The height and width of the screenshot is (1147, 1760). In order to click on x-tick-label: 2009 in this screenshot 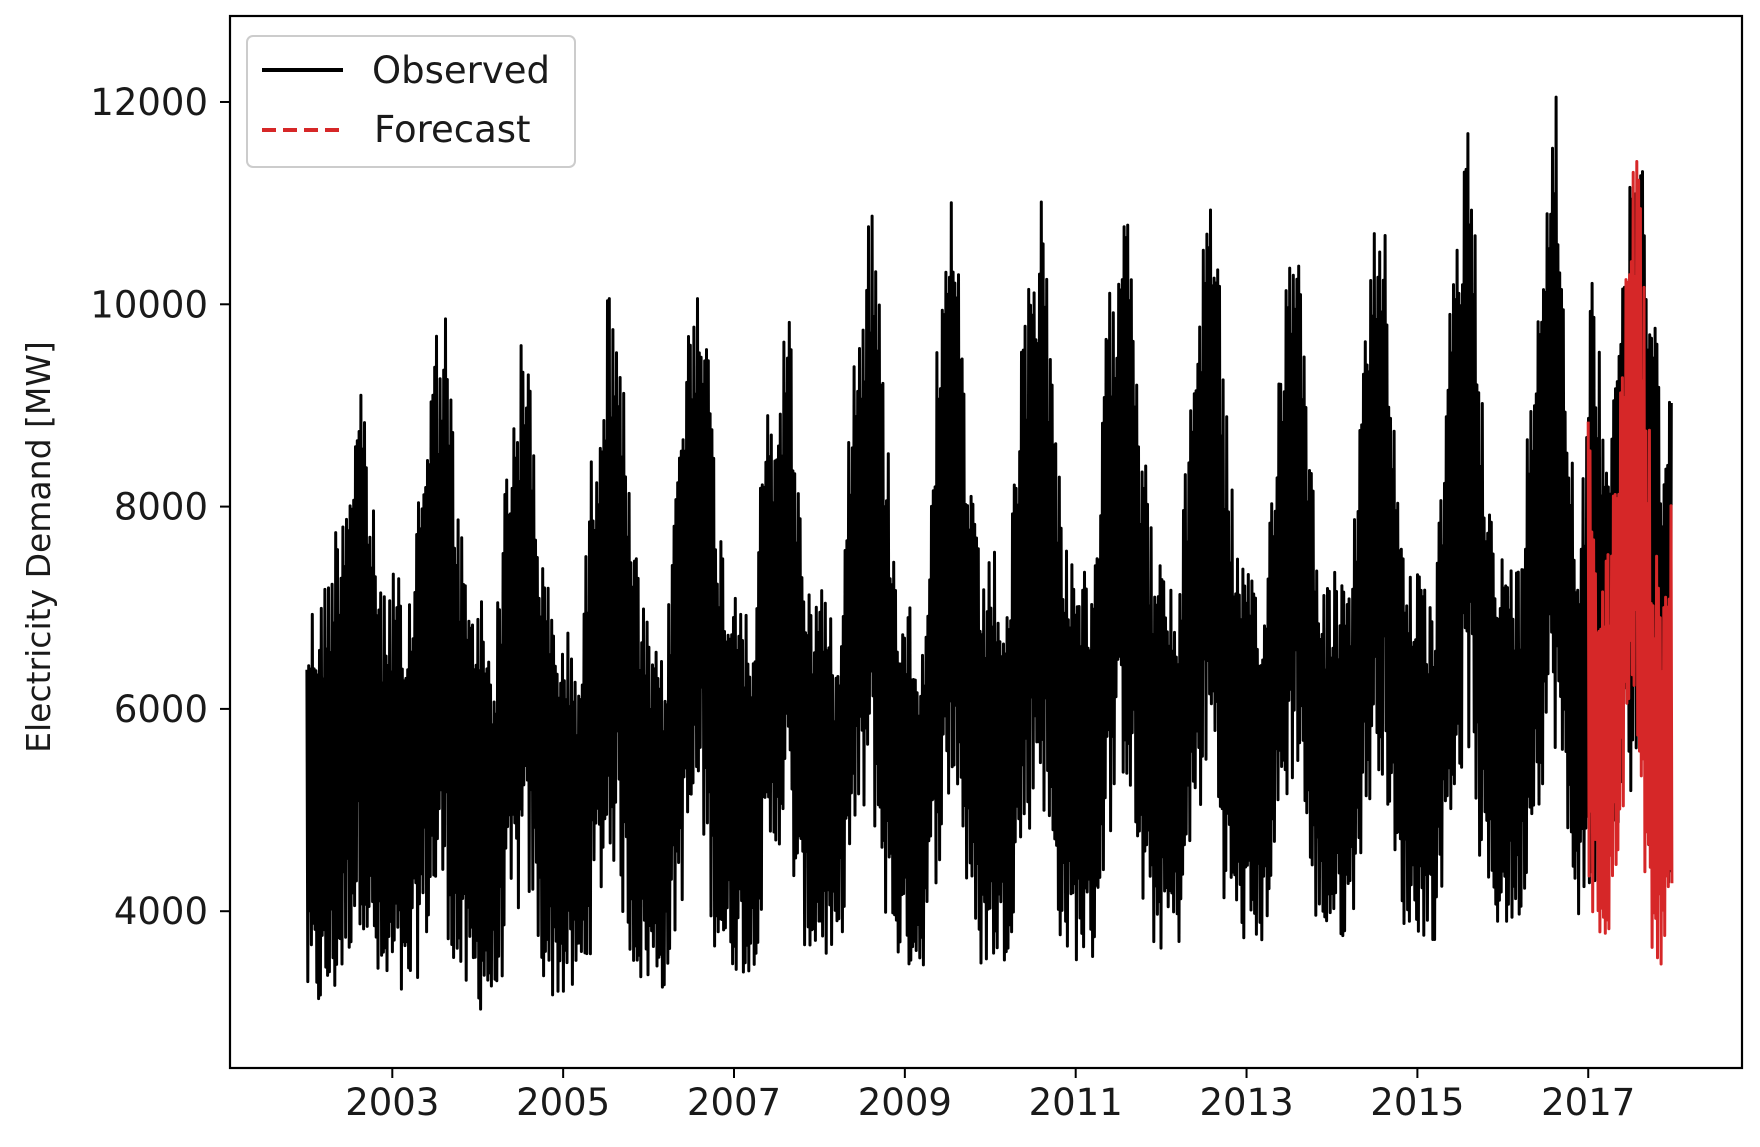, I will do `click(905, 1102)`.